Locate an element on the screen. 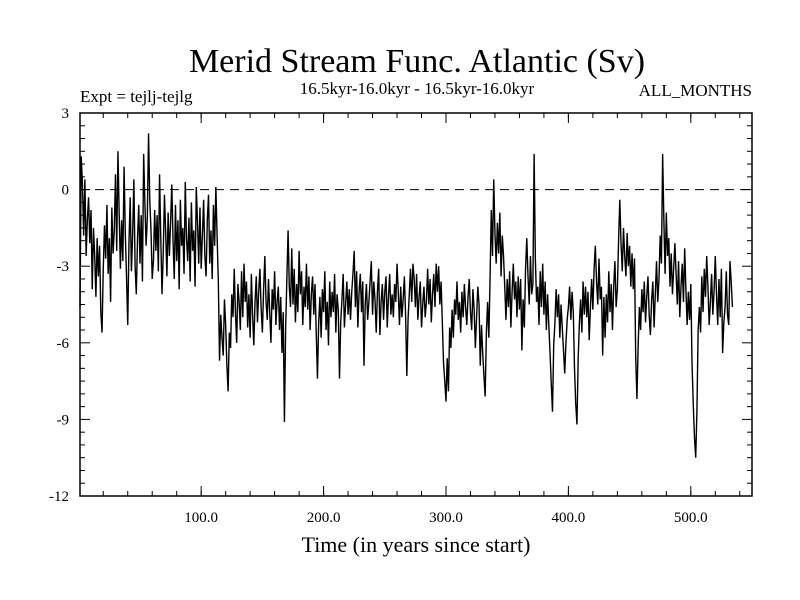 This screenshot has width=800, height=600. x-tick-label: 500.0 is located at coordinates (691, 518).